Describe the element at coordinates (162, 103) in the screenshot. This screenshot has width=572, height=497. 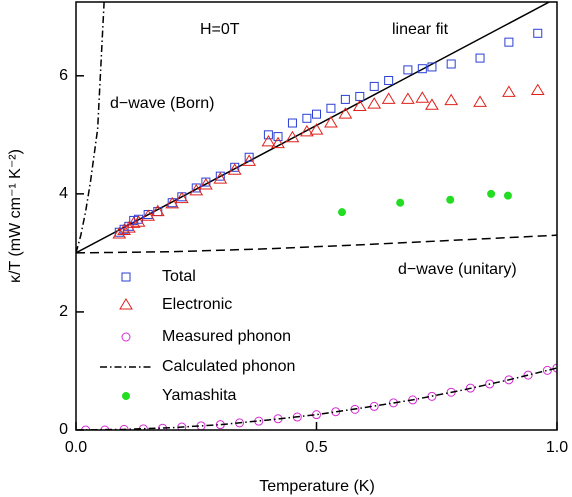
I see `curve-label: d−wave (Born)` at that location.